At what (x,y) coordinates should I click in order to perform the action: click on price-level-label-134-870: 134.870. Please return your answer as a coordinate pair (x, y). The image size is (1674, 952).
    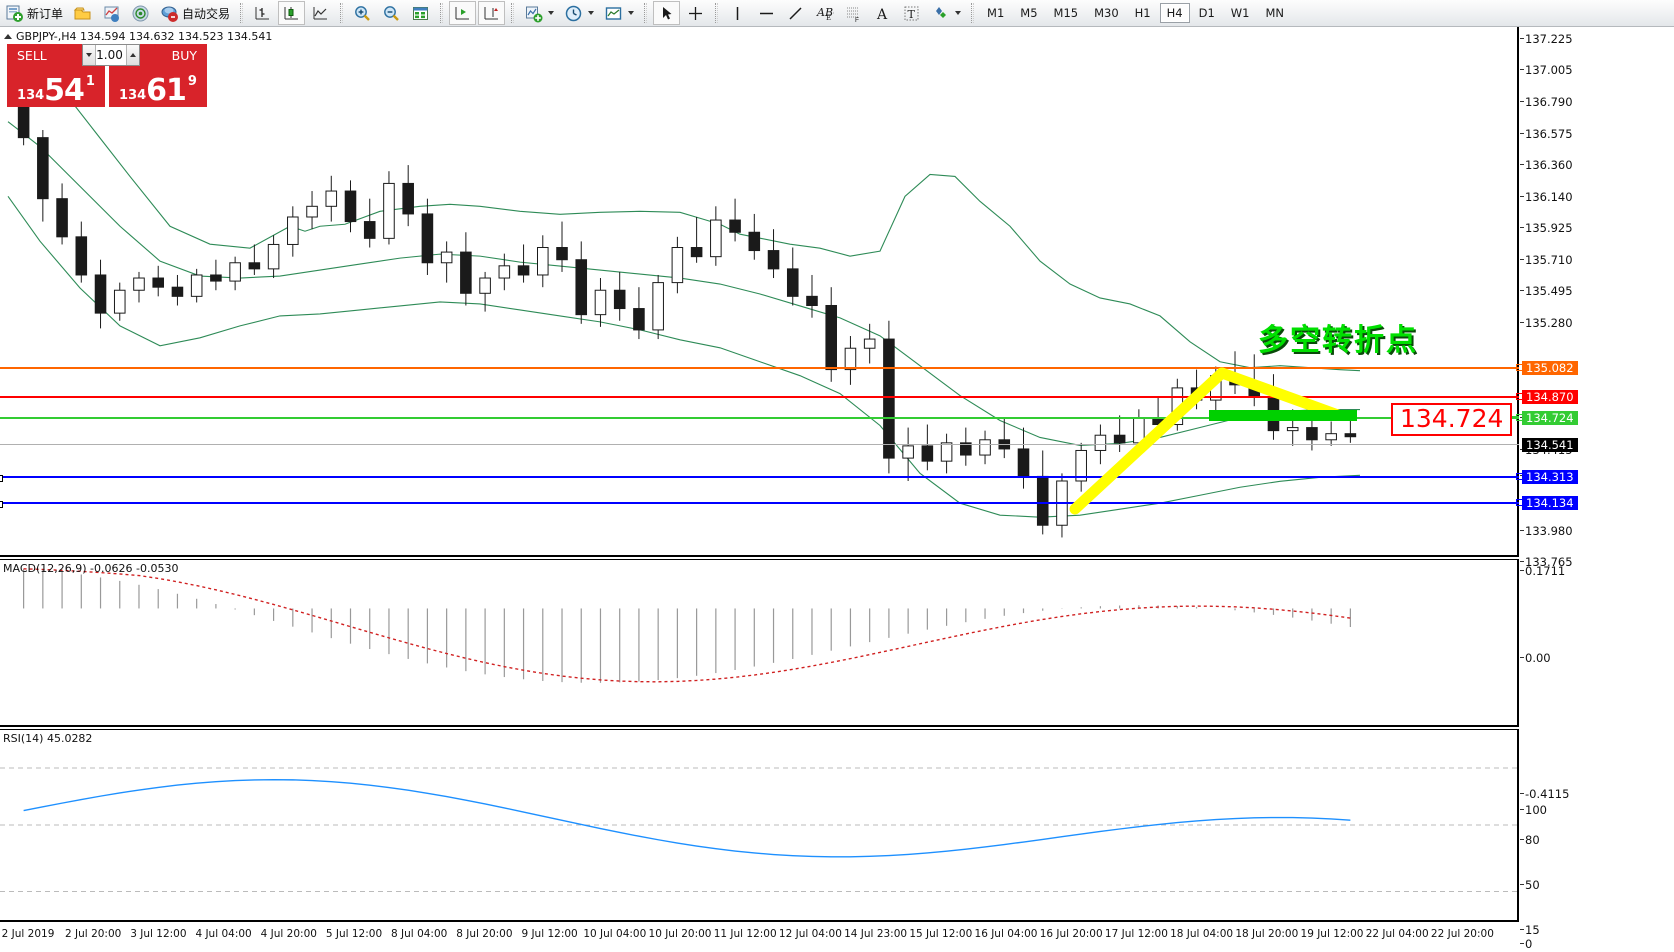
    Looking at the image, I should click on (1547, 397).